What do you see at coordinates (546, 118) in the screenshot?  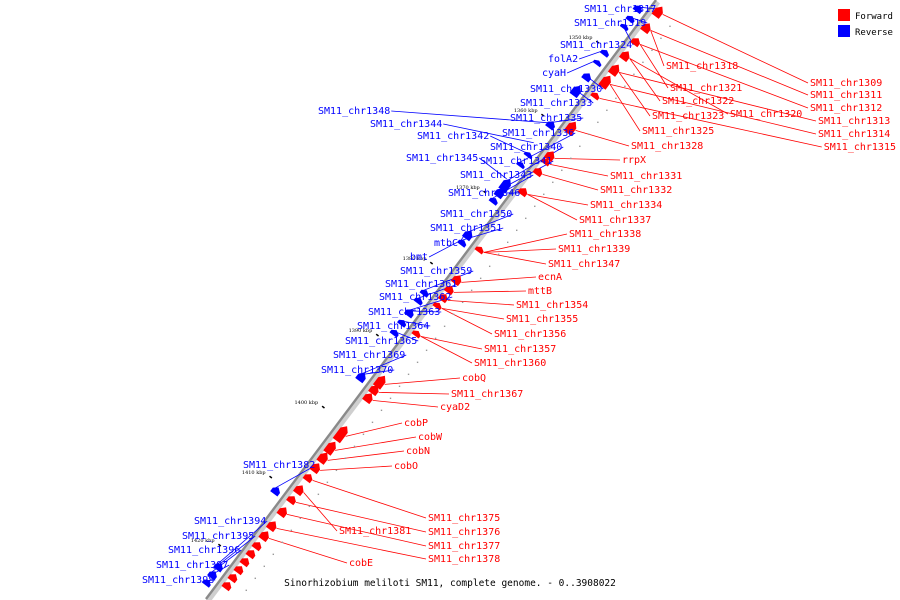 I see `reverse-gene-label: SM11_chr1335` at bounding box center [546, 118].